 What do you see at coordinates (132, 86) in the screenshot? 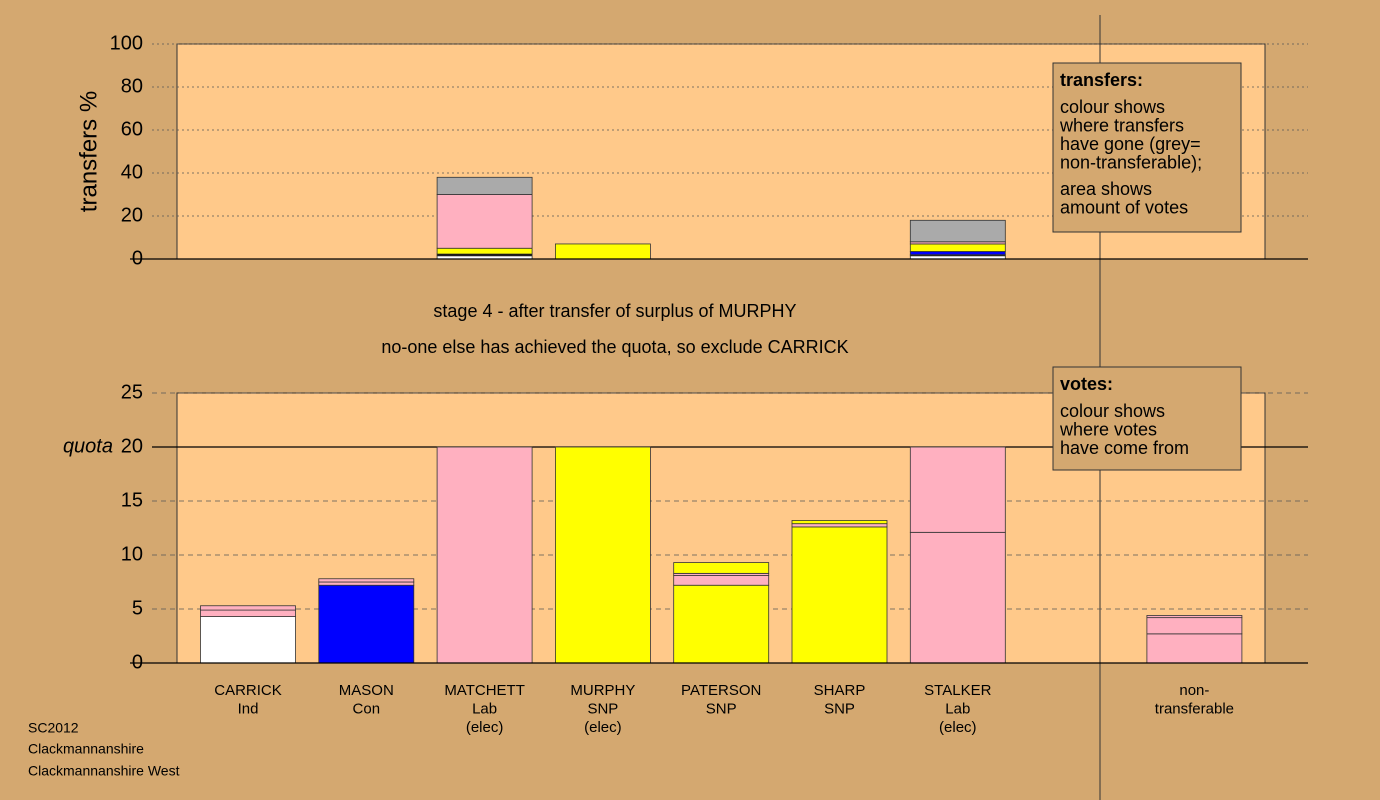
I see `y-tick-label: 80` at bounding box center [132, 86].